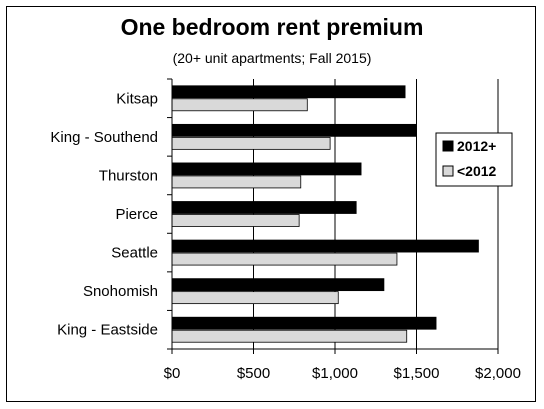  Describe the element at coordinates (120, 291) in the screenshot. I see `category-label: Snohomish` at that location.